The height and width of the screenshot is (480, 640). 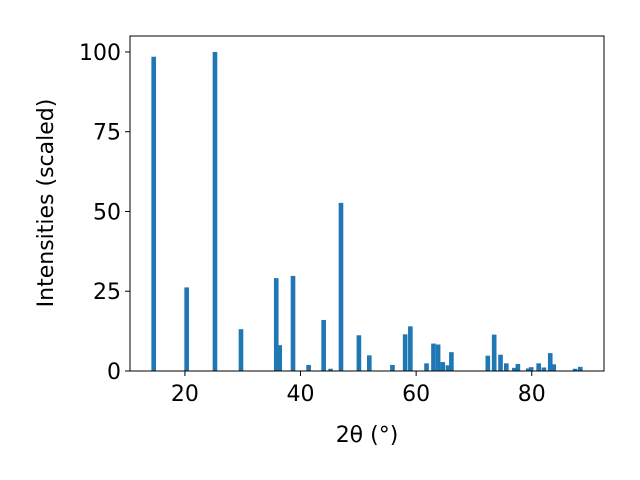 I want to click on y-tick-label: 50, so click(x=107, y=212).